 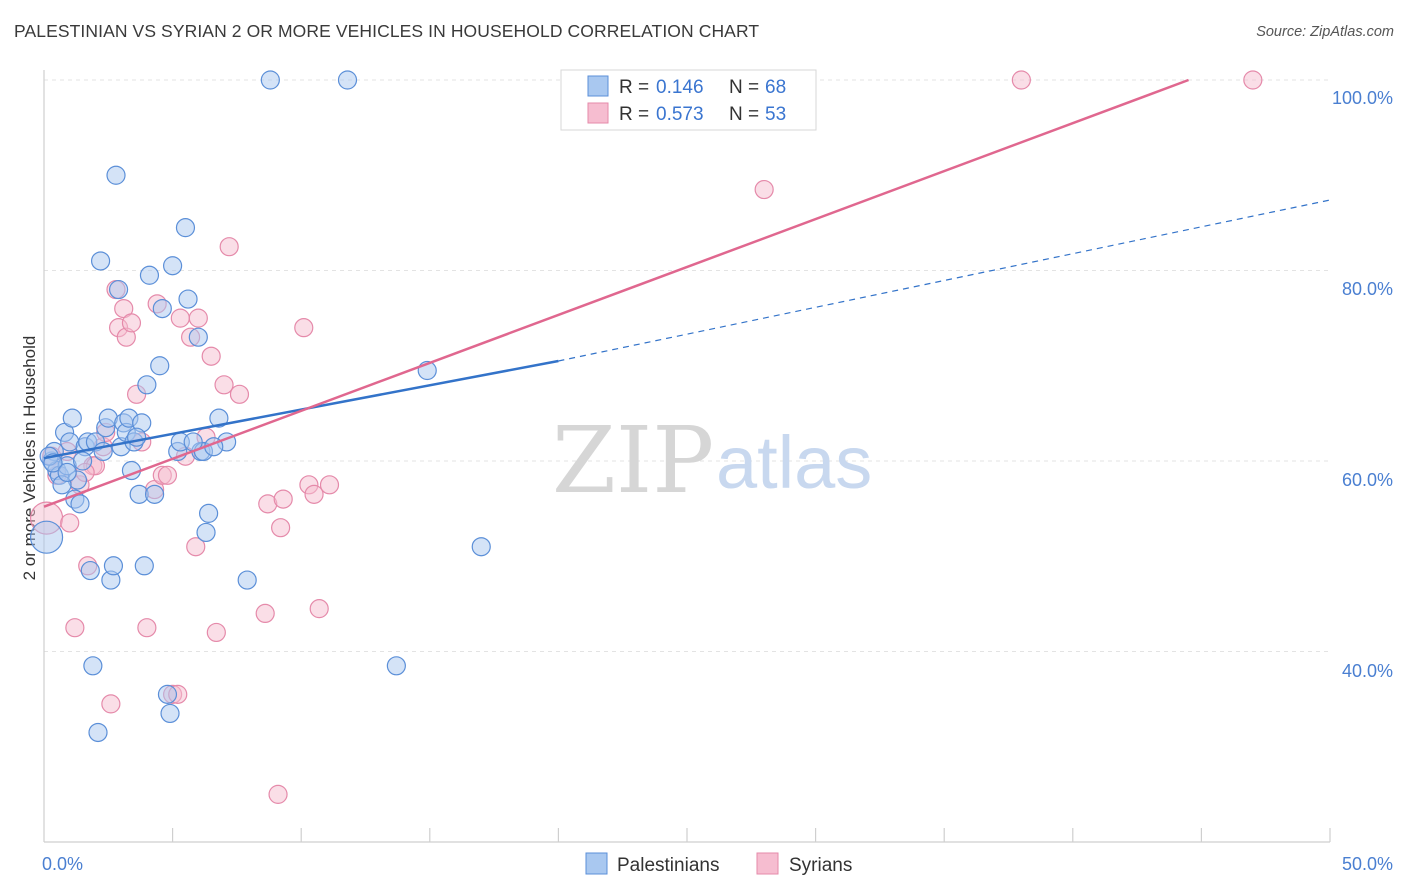 I want to click on bottom-legend-swatch-syrians, so click(x=767, y=863).